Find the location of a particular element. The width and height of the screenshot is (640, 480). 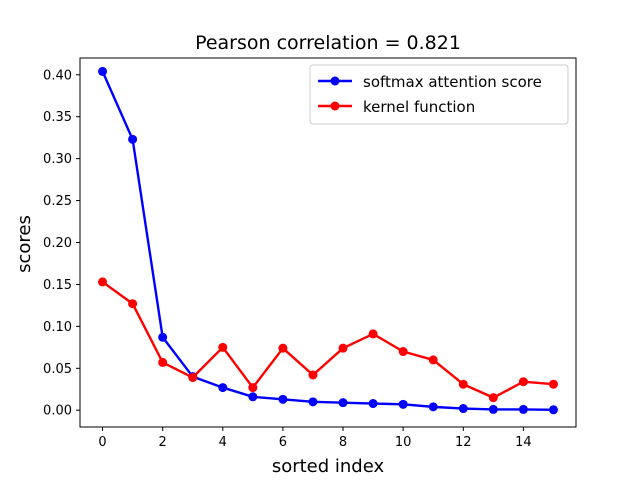

y-tick-label: 0.30 is located at coordinates (57, 159).